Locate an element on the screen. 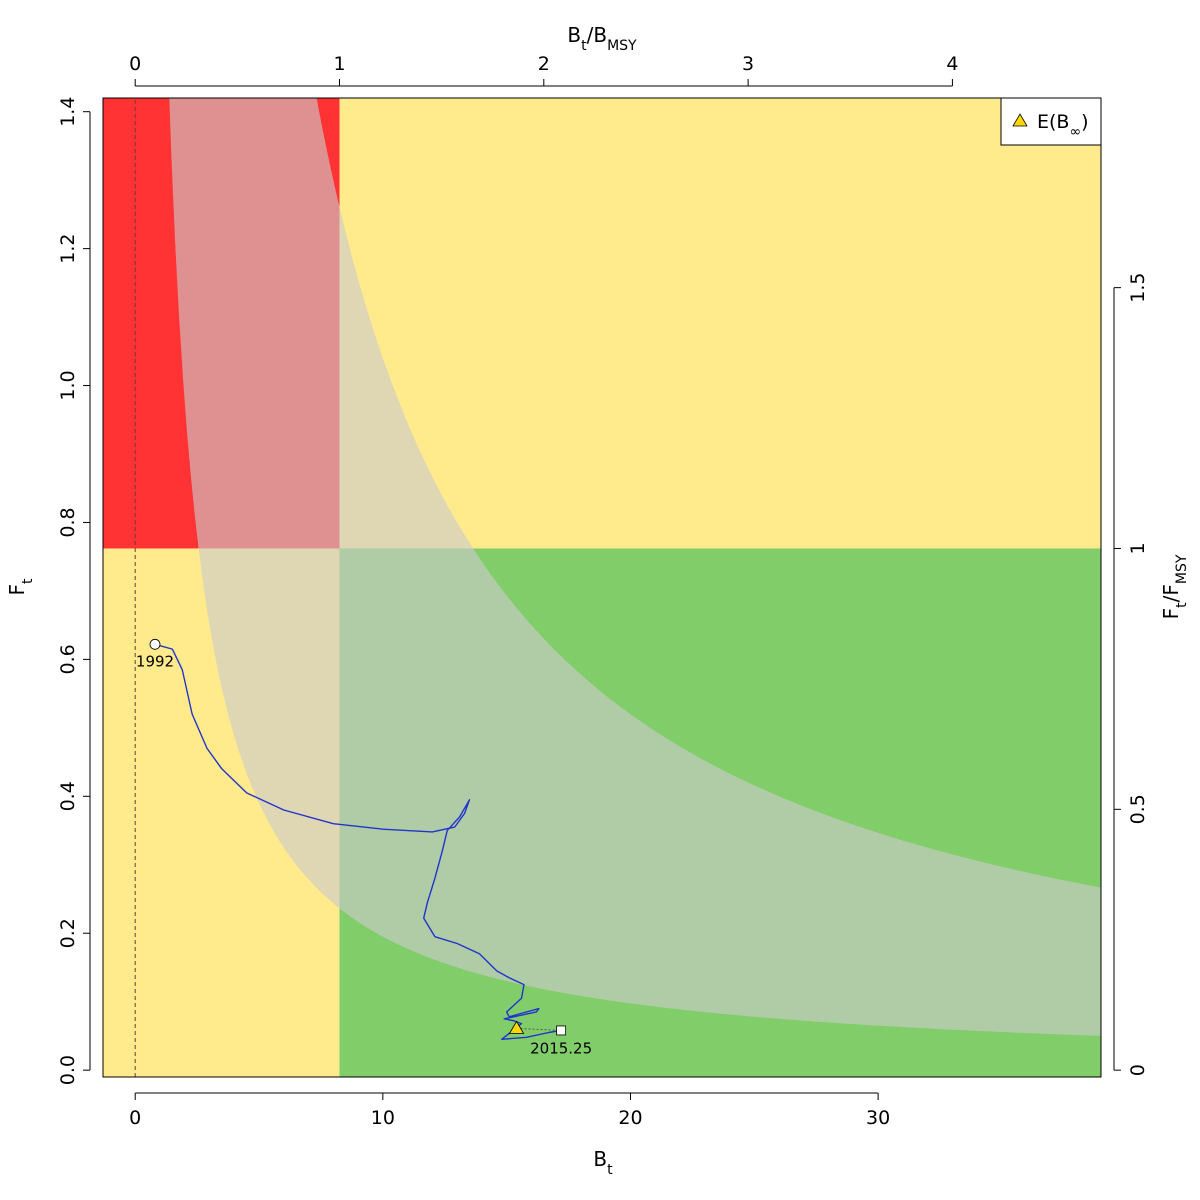 The height and width of the screenshot is (1200, 1200). left-tick-label: 0.4 is located at coordinates (68, 796).